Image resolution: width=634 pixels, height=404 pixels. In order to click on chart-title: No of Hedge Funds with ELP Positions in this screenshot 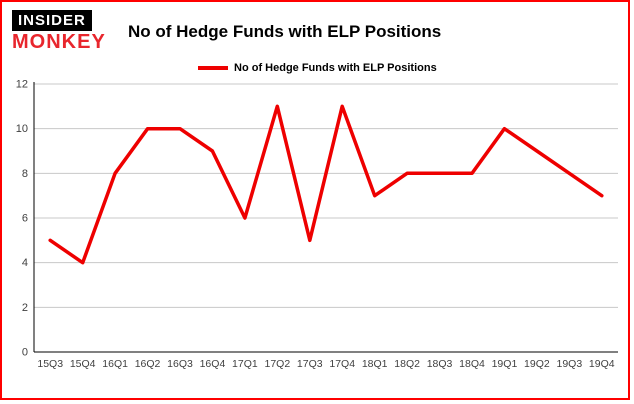, I will do `click(285, 31)`.